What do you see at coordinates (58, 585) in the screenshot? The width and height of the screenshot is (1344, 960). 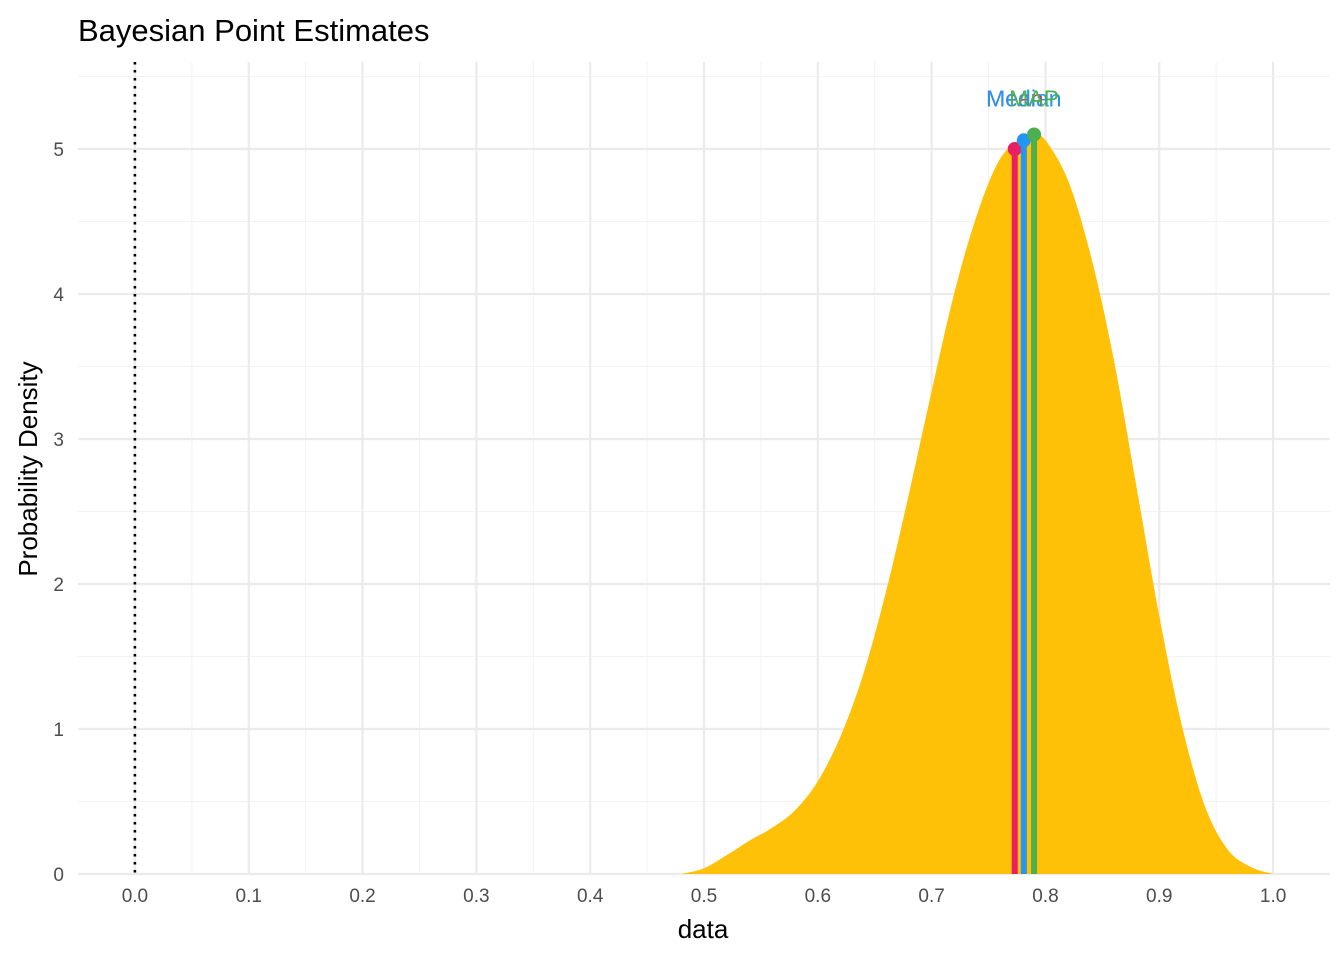 I see `y-tick-label: 2` at bounding box center [58, 585].